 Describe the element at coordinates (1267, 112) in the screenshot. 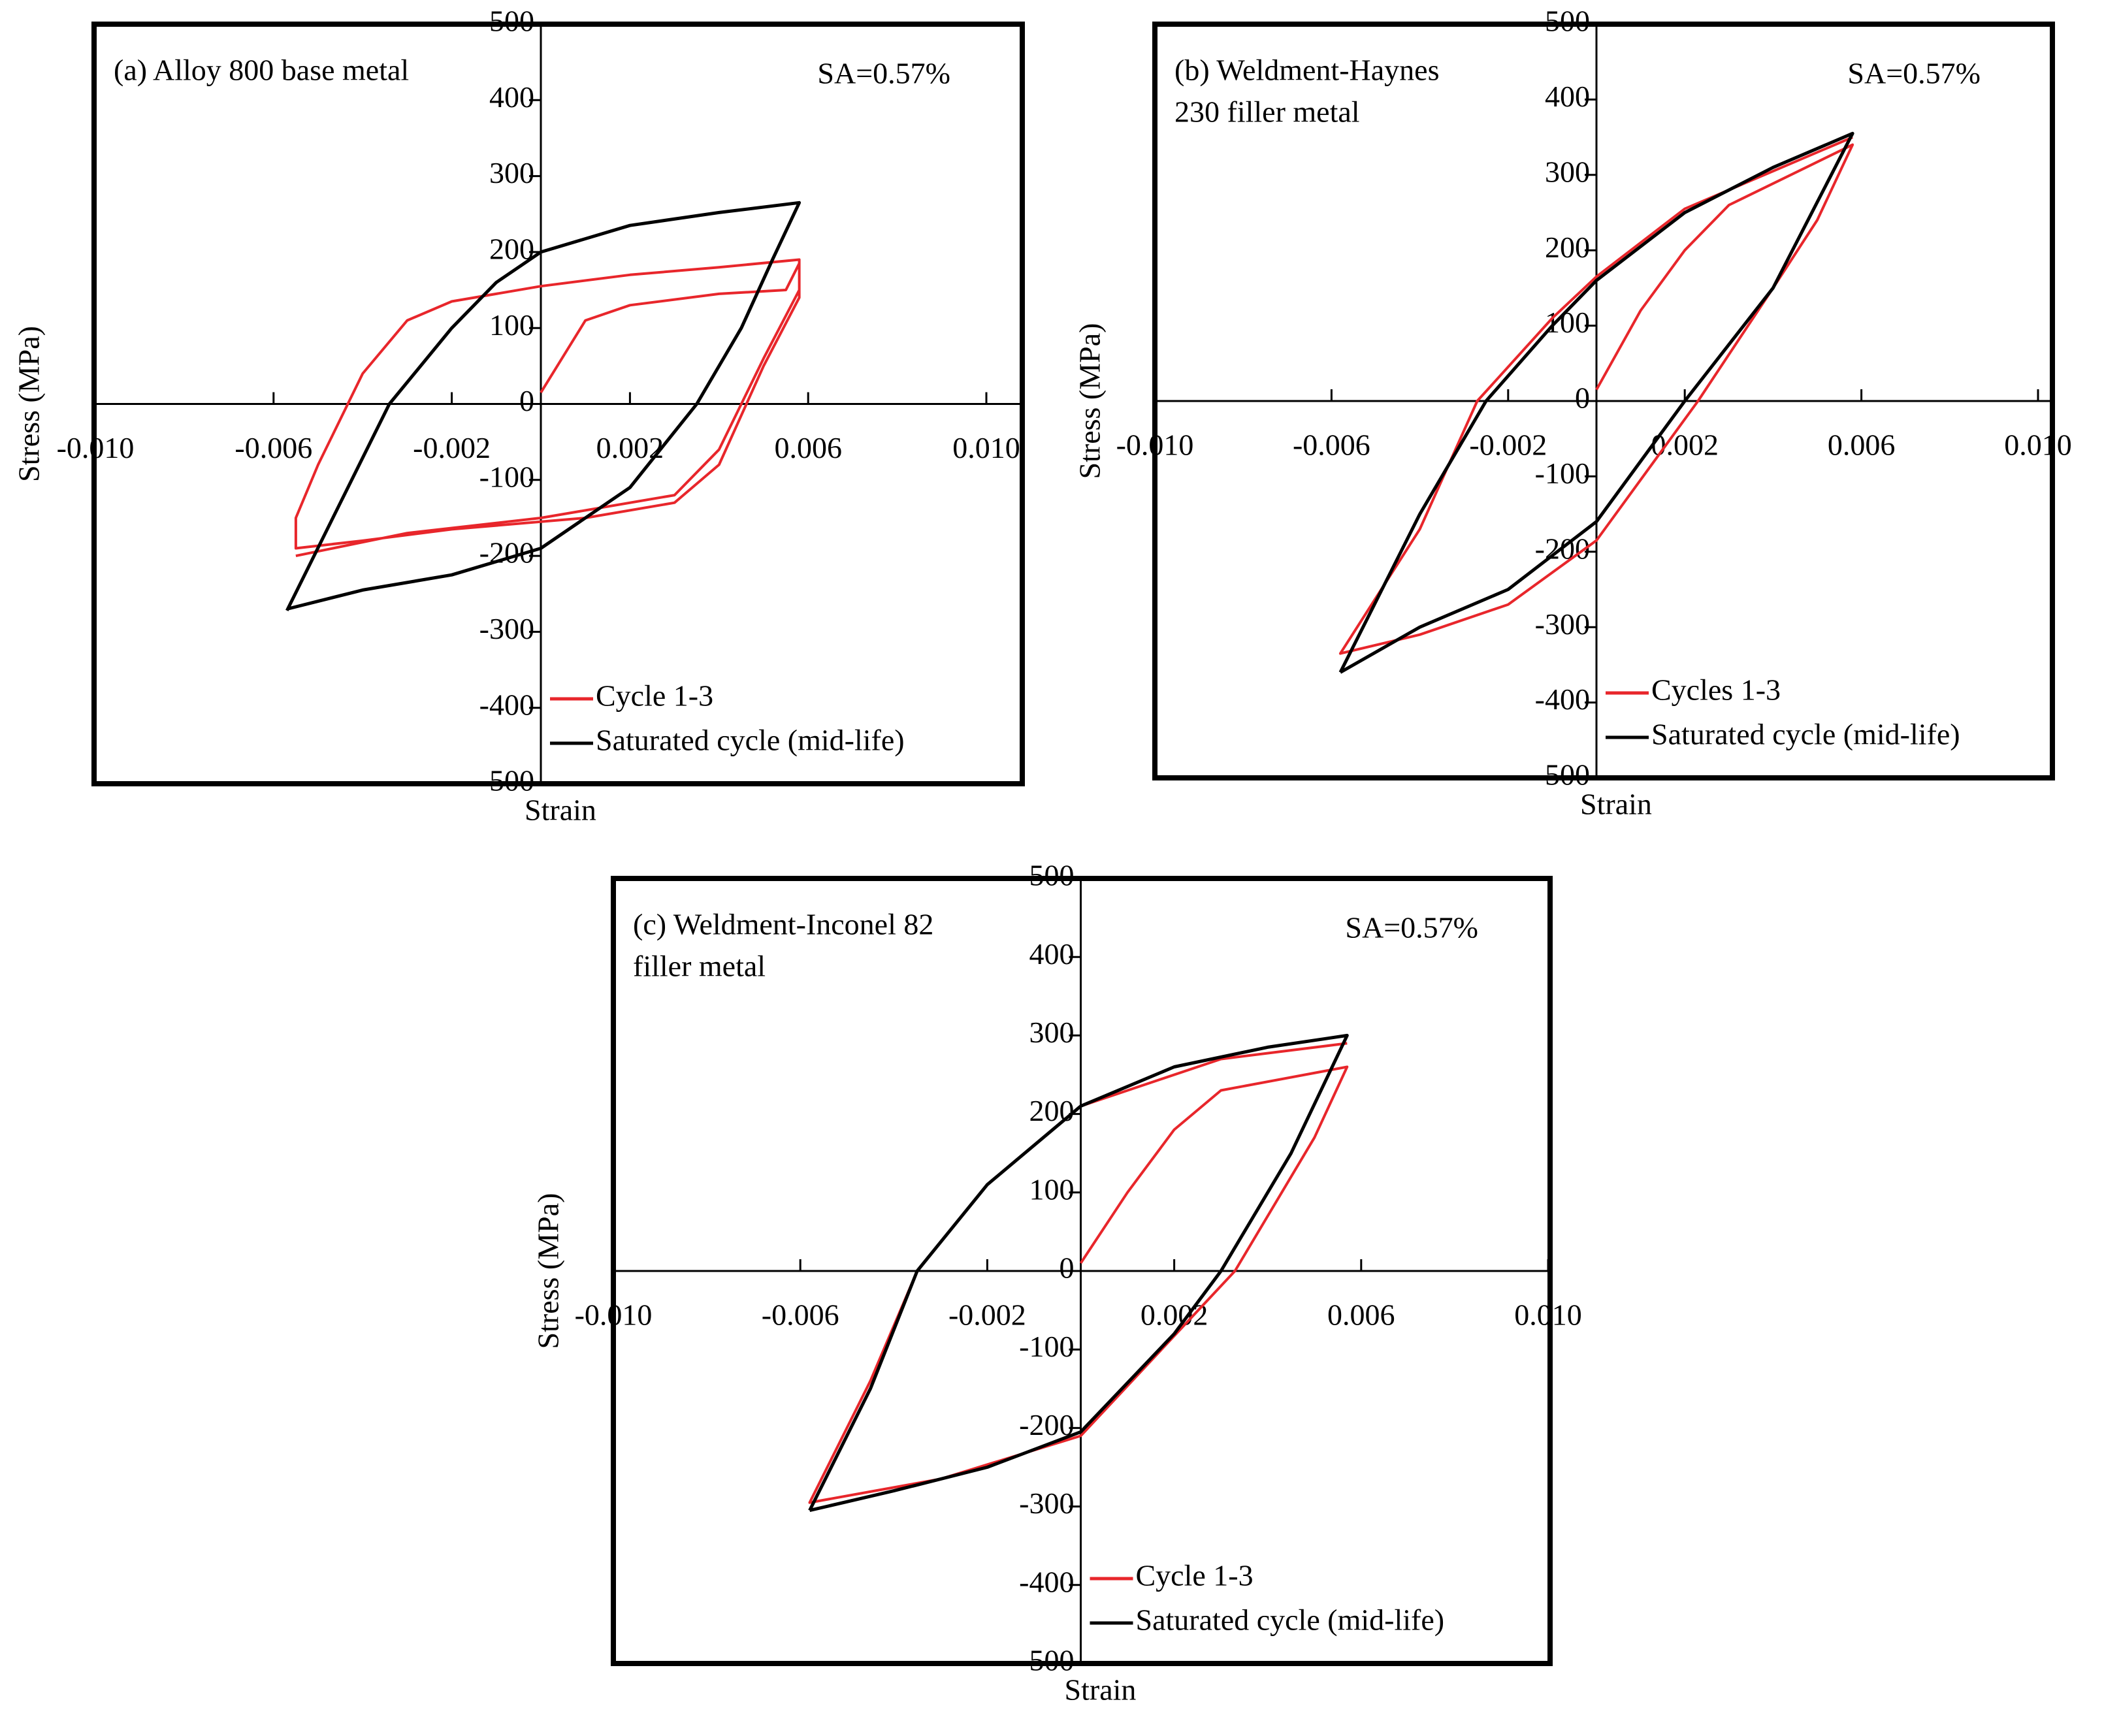

I see `panel-title: 230 filler metal` at that location.